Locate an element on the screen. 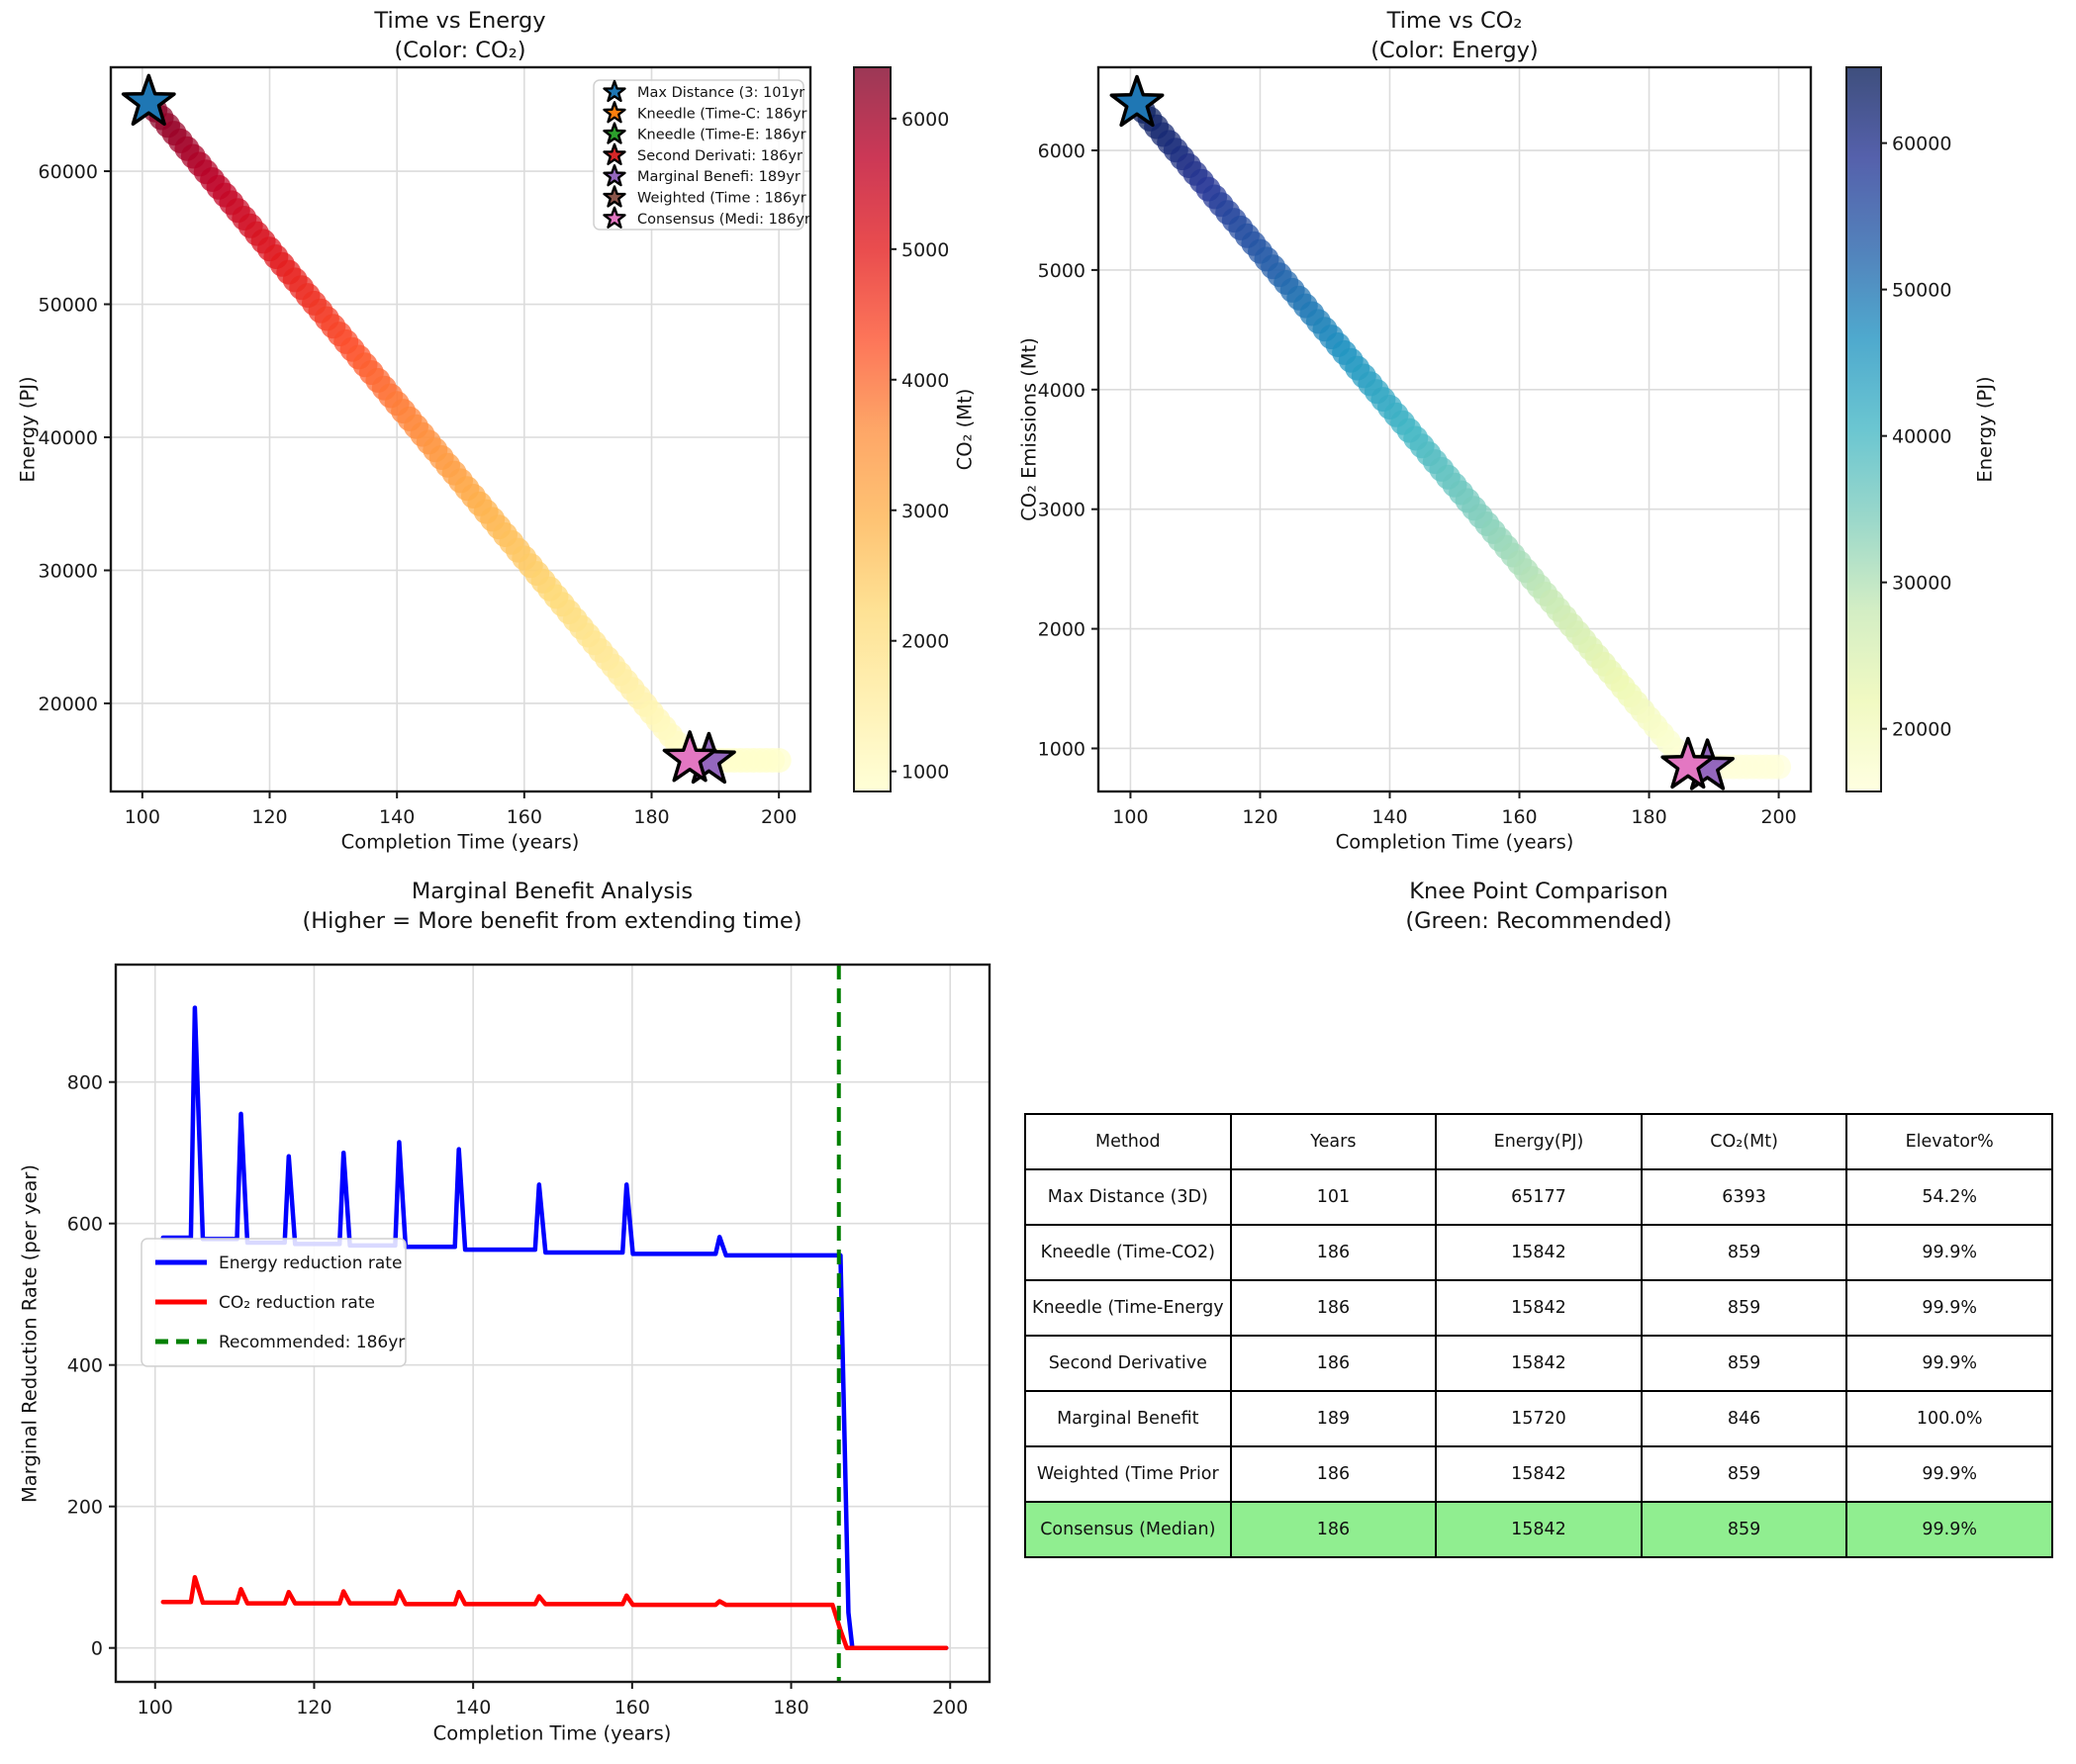  table-row: Second Derivative 186 15842 859 99.9% is located at coordinates (1538, 1363).